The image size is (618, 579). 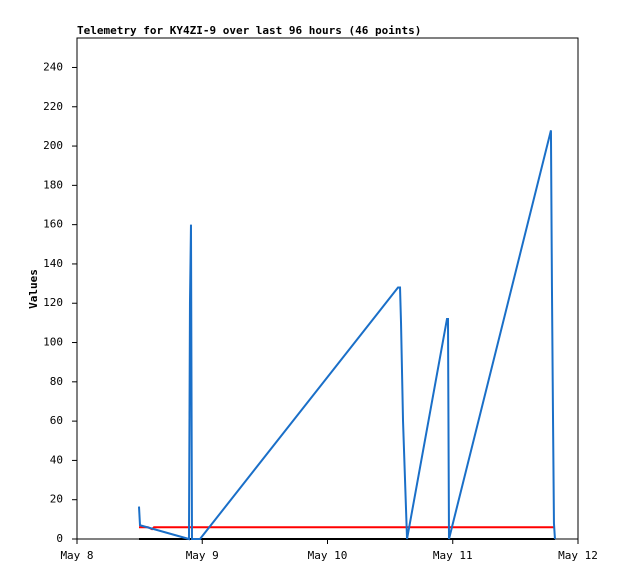 I want to click on y-tick-label: 220, so click(x=53, y=106).